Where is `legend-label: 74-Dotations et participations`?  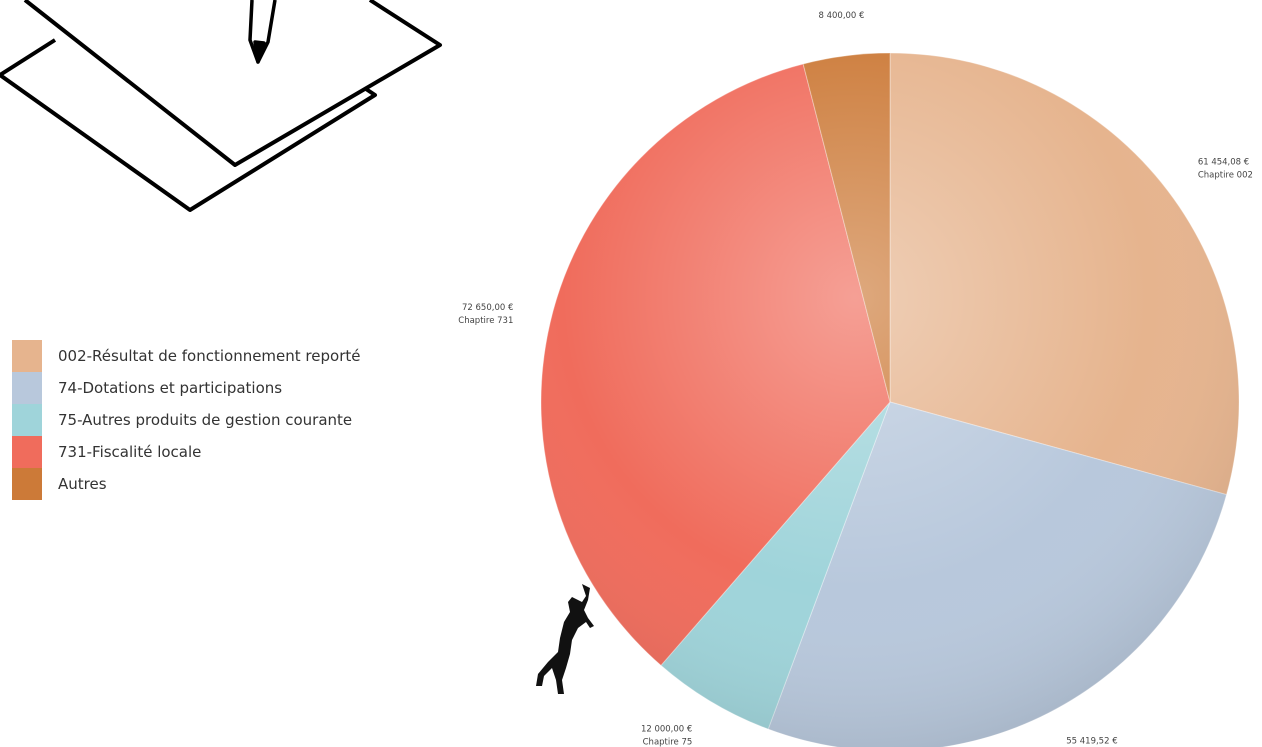
legend-label: 74-Dotations et participations is located at coordinates (170, 388).